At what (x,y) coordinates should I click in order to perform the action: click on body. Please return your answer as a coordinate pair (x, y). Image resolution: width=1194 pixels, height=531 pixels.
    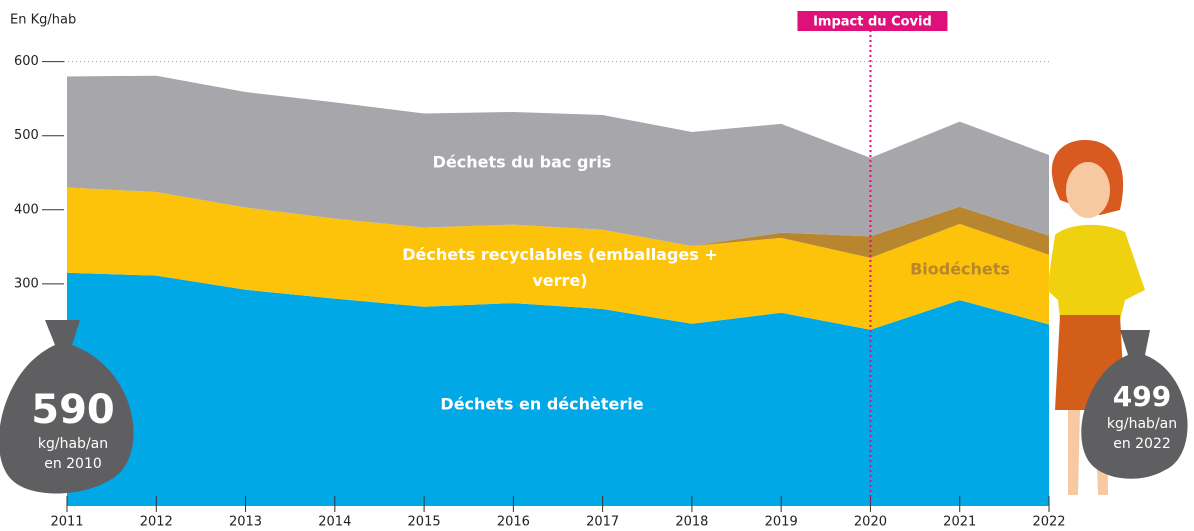
    Looking at the image, I should click on (1096, 272).